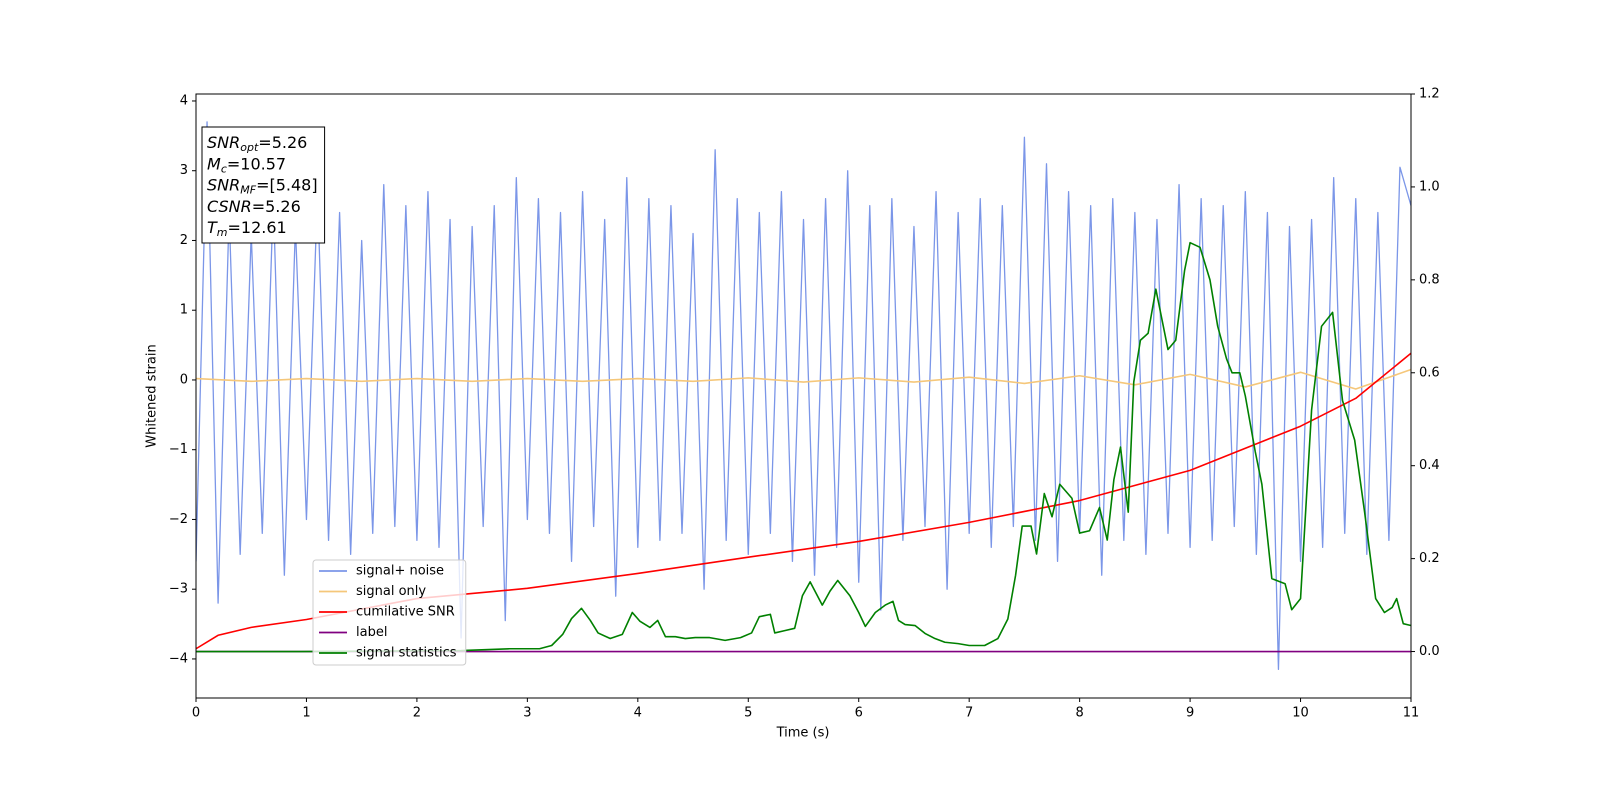 This screenshot has height=800, width=1600. What do you see at coordinates (196, 713) in the screenshot?
I see `x-tick-label: 0` at bounding box center [196, 713].